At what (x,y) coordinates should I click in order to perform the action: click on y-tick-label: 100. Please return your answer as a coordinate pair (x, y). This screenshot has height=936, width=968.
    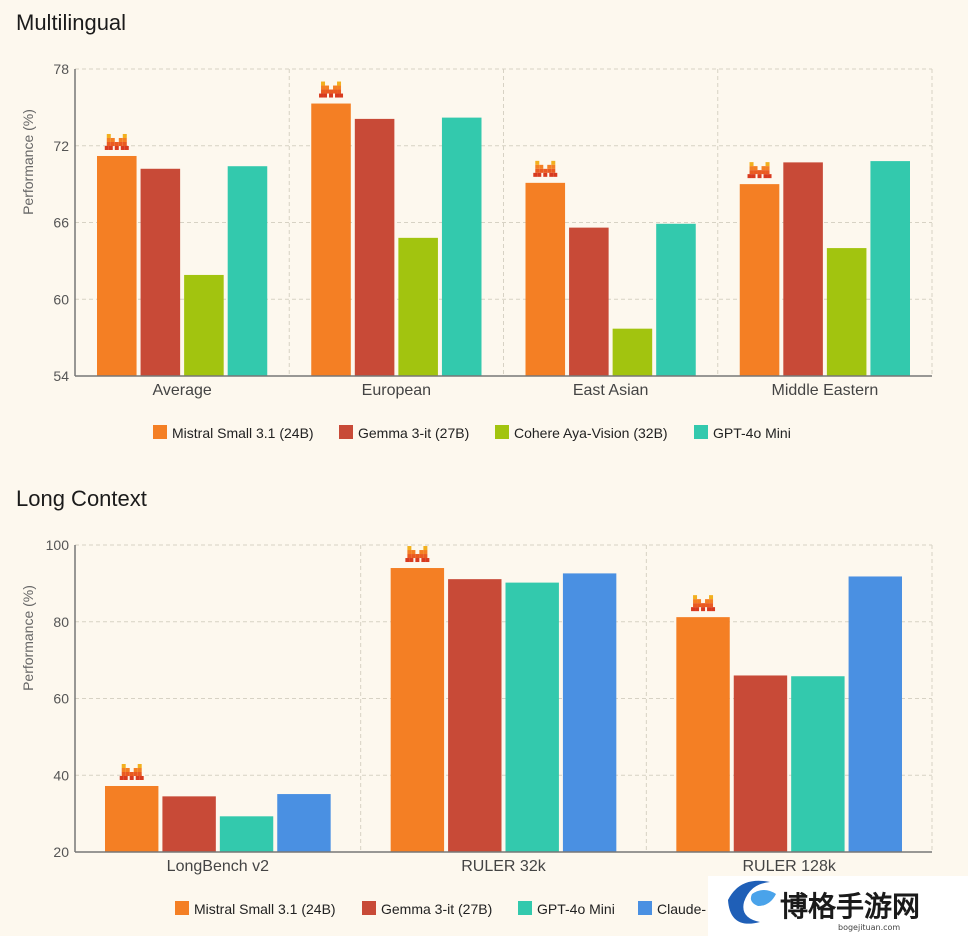
    Looking at the image, I should click on (58, 545).